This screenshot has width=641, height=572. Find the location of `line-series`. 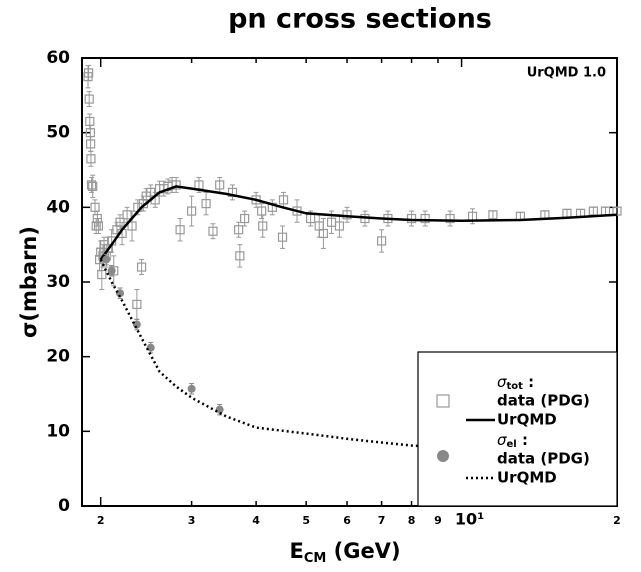

line-series is located at coordinates (358, 223).